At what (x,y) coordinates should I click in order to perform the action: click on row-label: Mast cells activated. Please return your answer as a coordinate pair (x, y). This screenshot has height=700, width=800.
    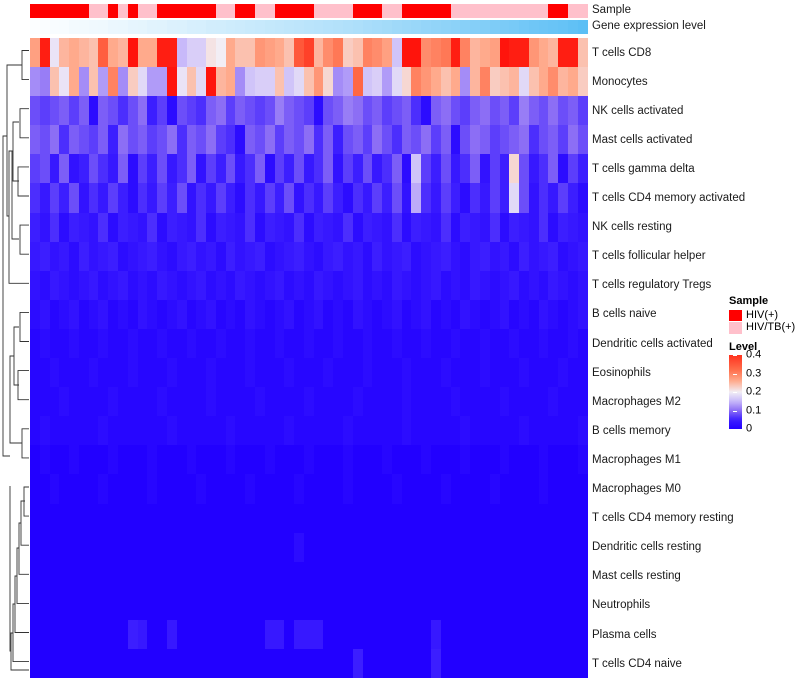
    Looking at the image, I should click on (642, 139).